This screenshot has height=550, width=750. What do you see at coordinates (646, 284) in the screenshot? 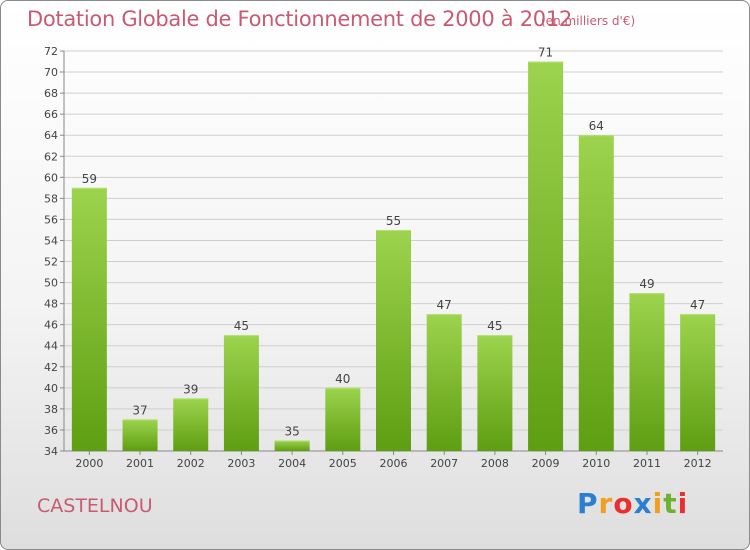
I see `value-label: 49` at bounding box center [646, 284].